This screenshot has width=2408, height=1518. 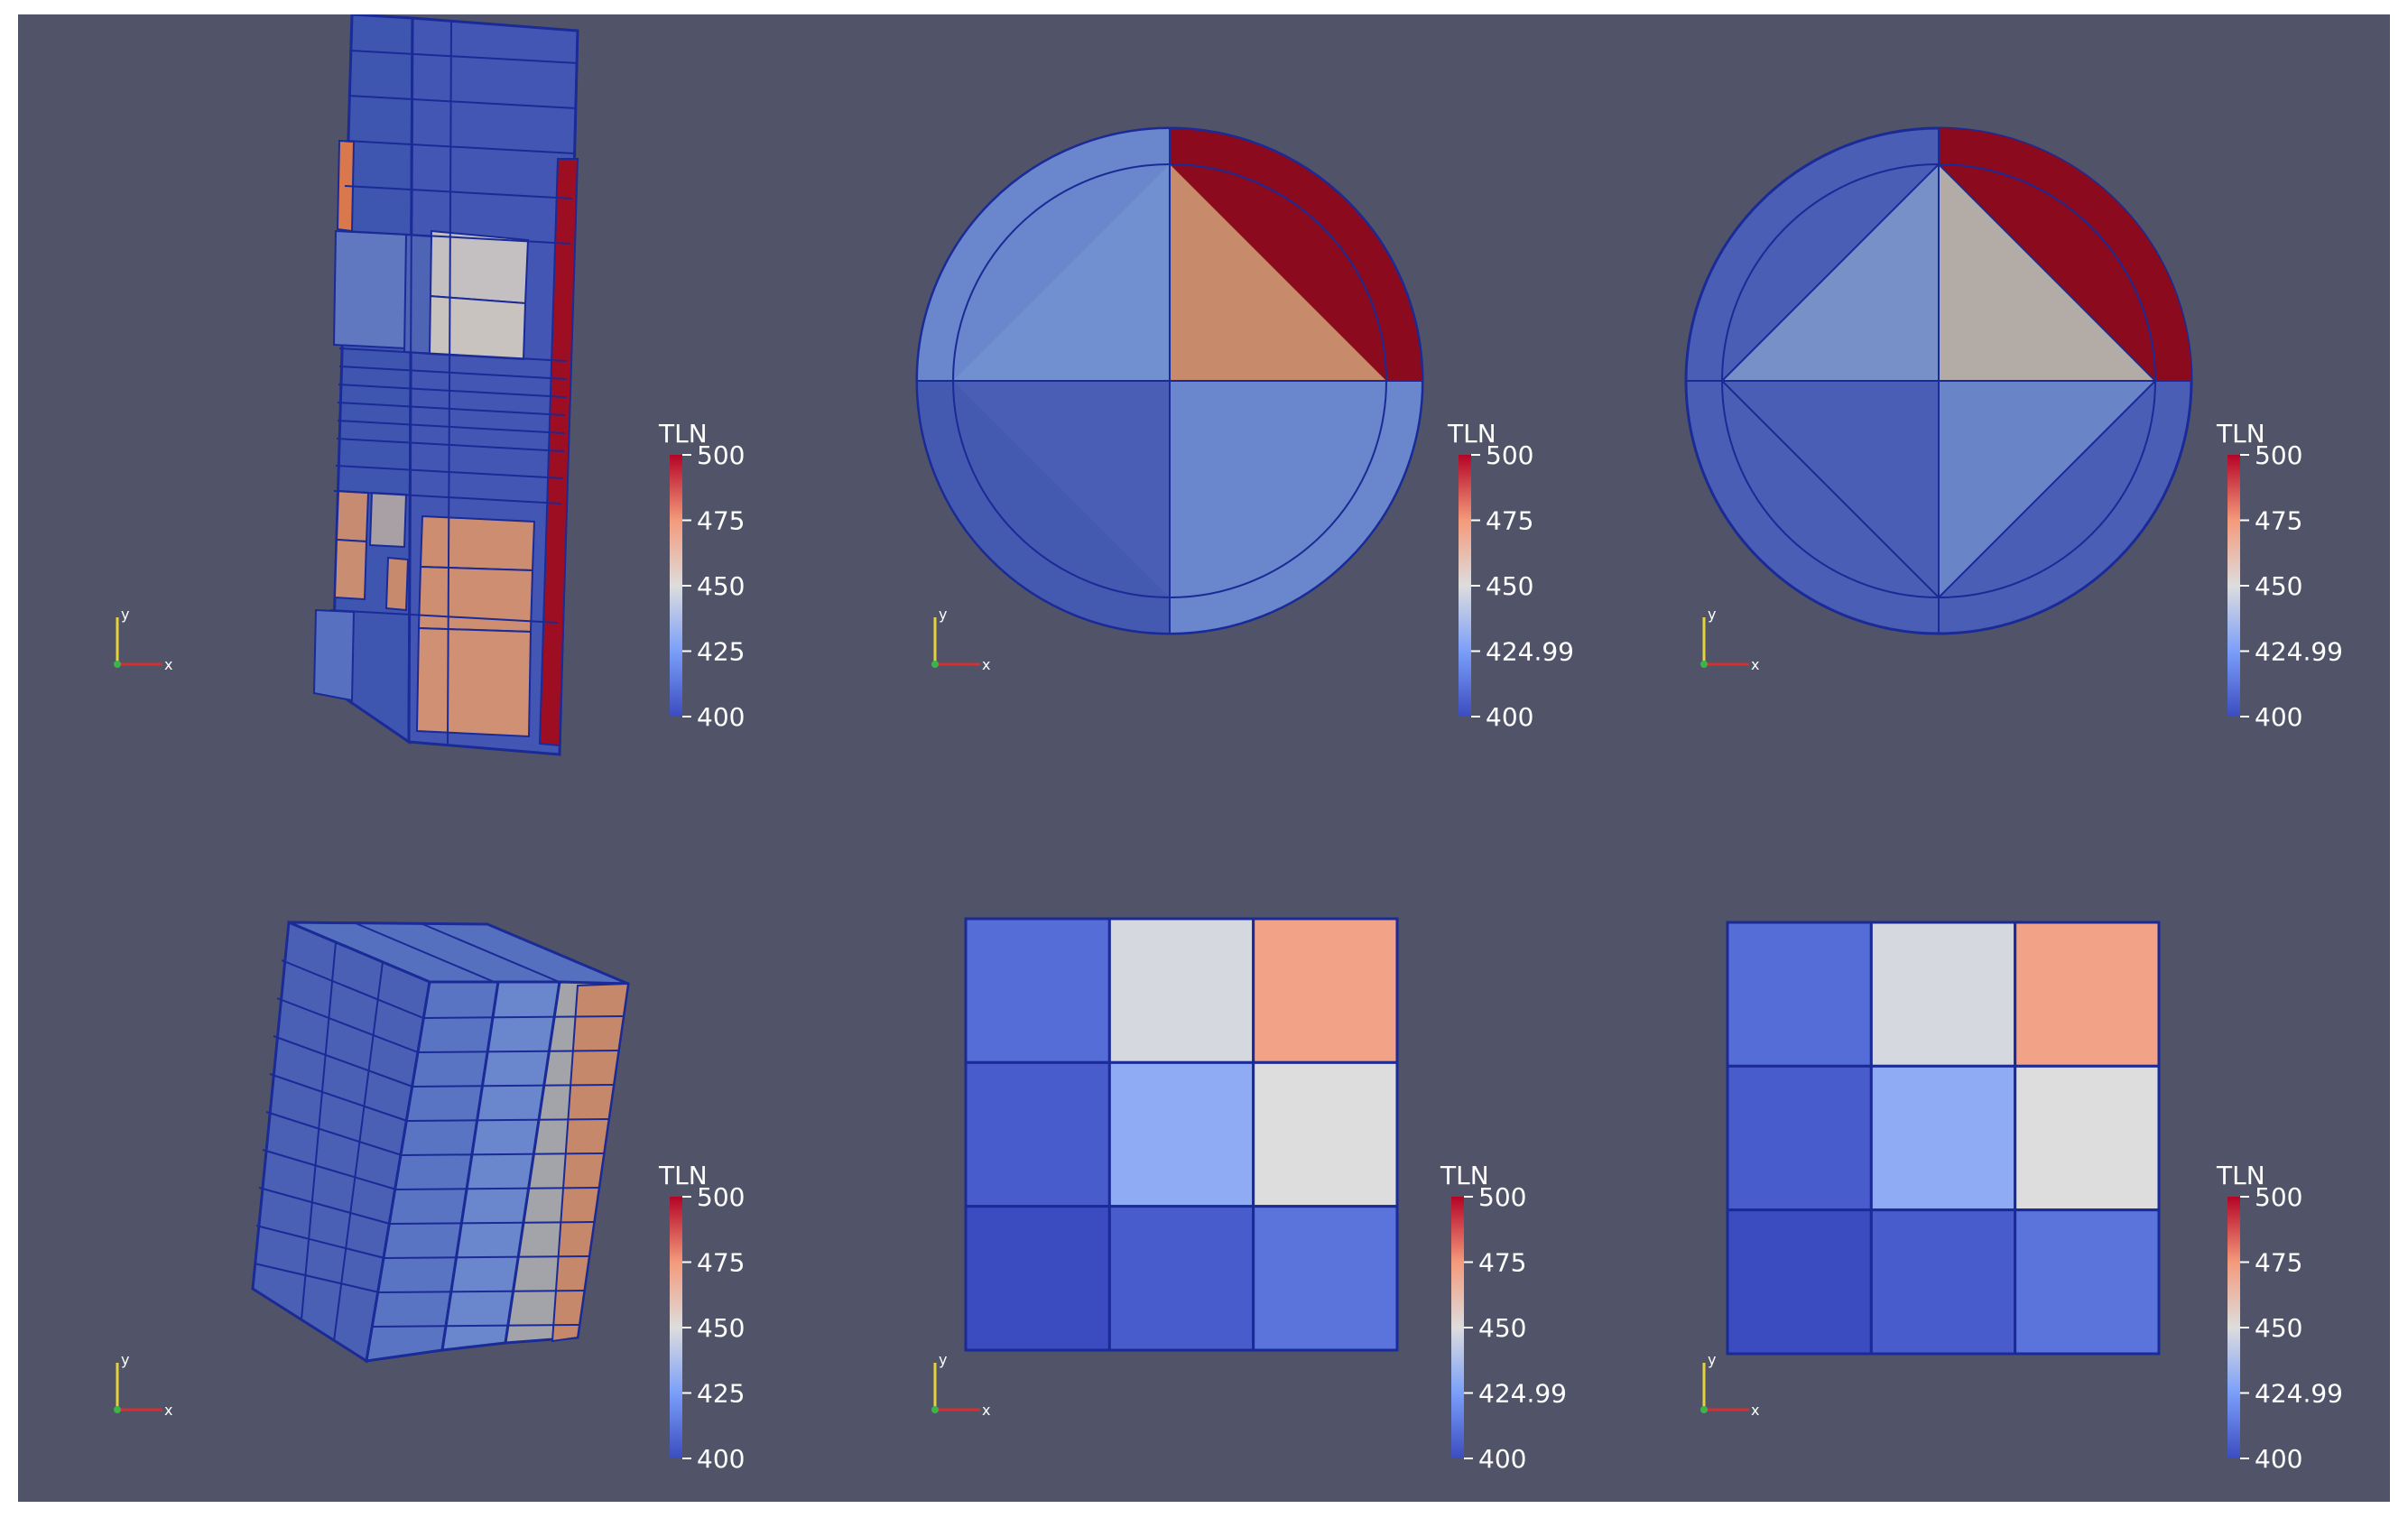 What do you see at coordinates (1278, 272) in the screenshot?
I see `circle-inner-warm` at bounding box center [1278, 272].